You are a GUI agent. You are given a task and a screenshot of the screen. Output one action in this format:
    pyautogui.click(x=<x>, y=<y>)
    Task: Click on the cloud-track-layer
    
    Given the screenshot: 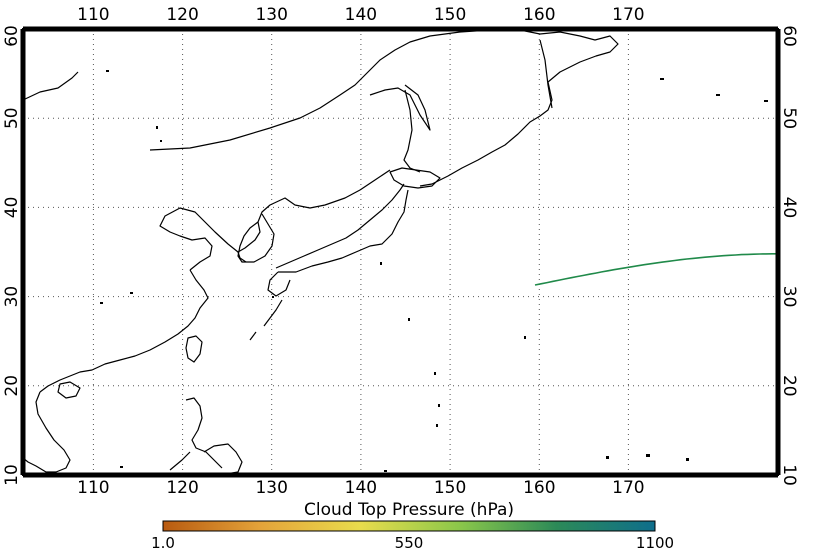 What is the action you would take?
    pyautogui.click(x=656, y=269)
    